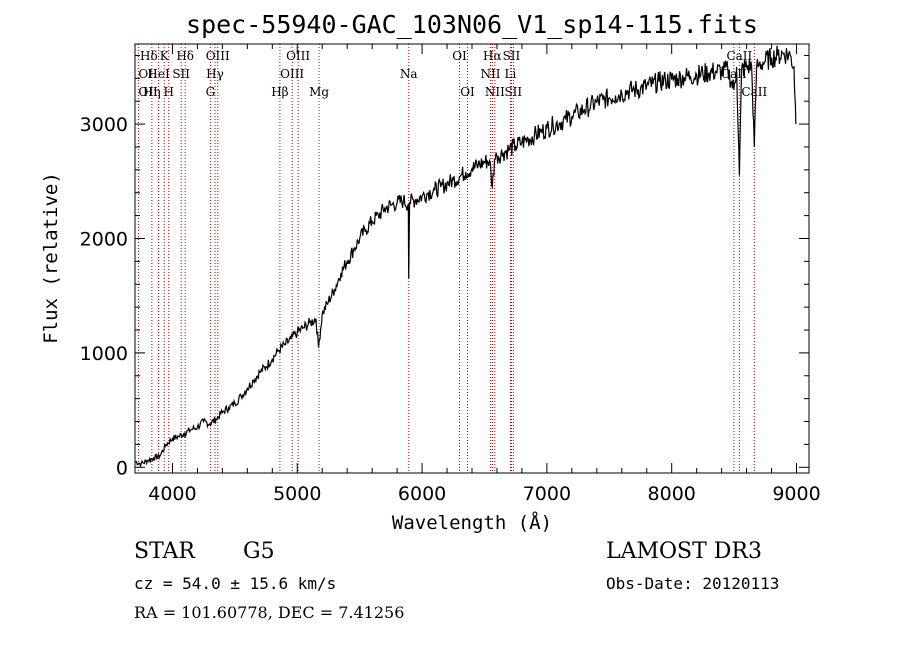 This screenshot has height=649, width=900. I want to click on y-tick-label: 3000, so click(104, 125).